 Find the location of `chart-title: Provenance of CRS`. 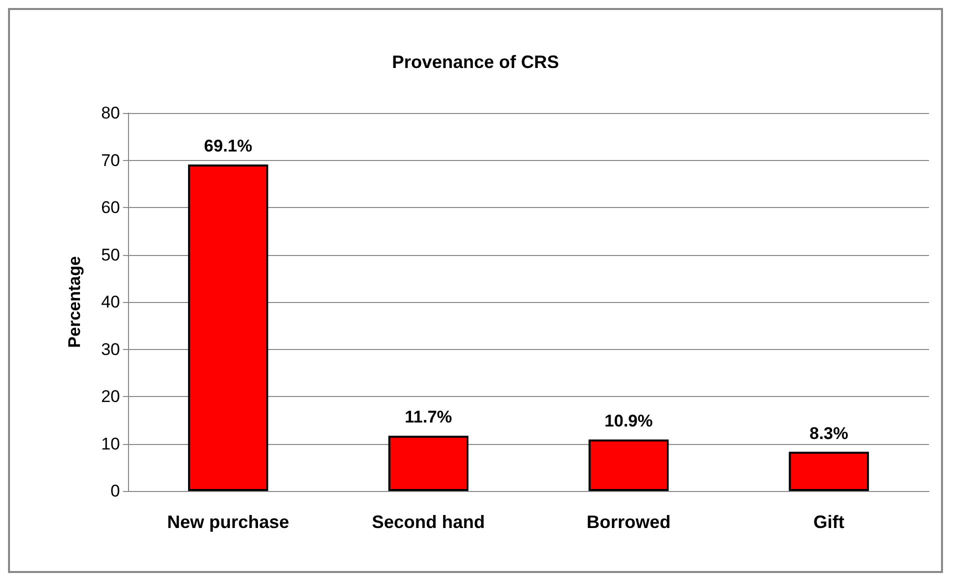

chart-title: Provenance of CRS is located at coordinates (476, 62).